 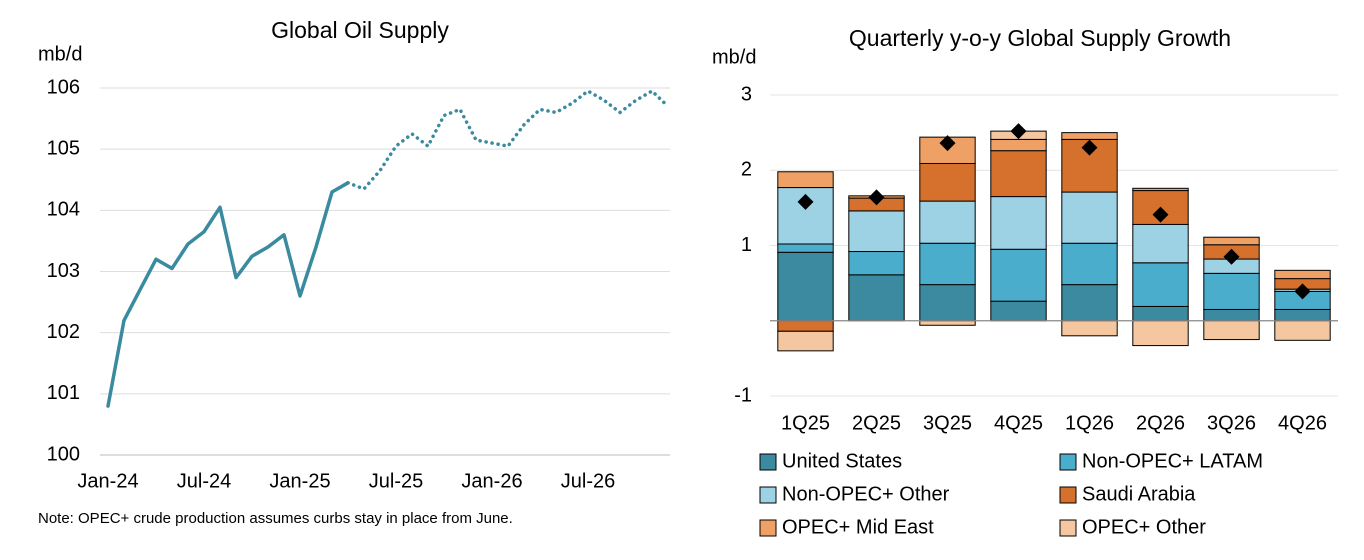 I want to click on y-tick-label: 101, so click(x=63, y=393).